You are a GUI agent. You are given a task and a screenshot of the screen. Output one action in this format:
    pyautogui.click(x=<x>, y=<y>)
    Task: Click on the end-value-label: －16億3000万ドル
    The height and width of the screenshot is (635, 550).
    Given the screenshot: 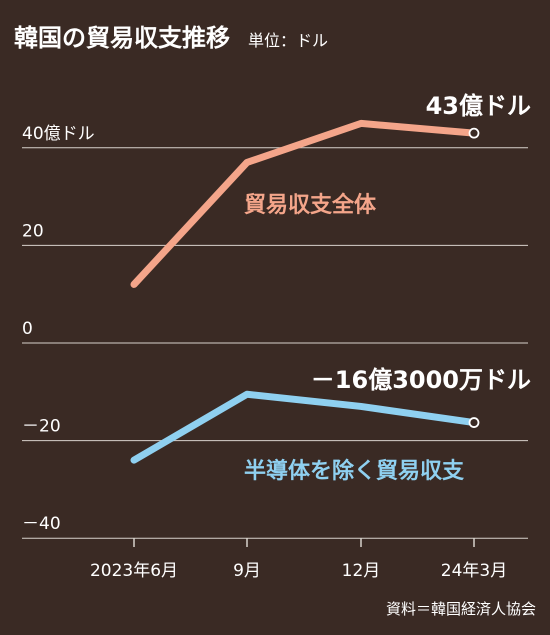 What is the action you would take?
    pyautogui.click(x=421, y=380)
    